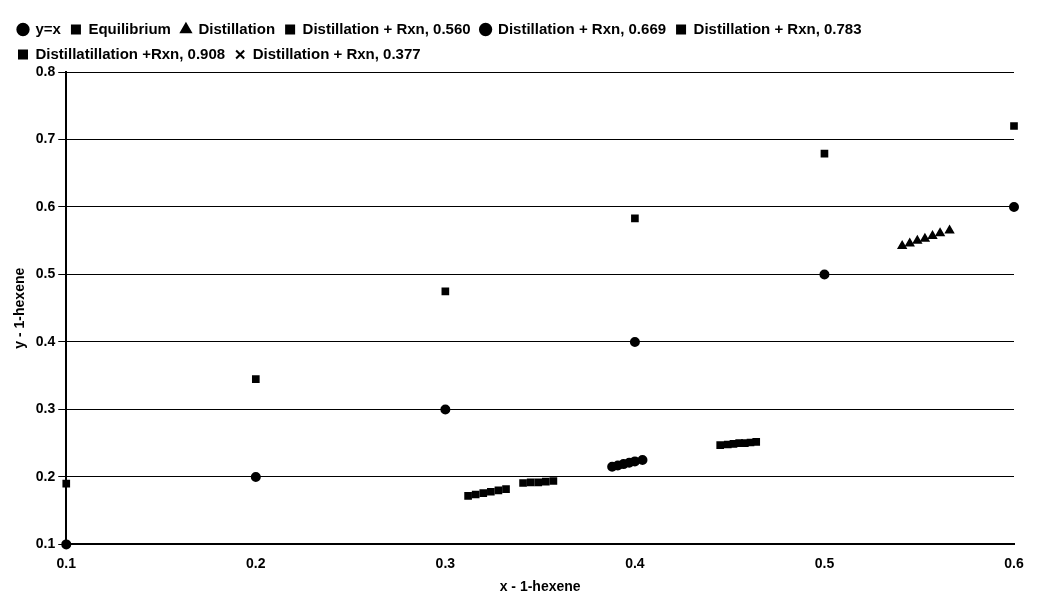 The width and height of the screenshot is (1042, 608). Describe the element at coordinates (635, 562) in the screenshot. I see `x-tick-label: 0.4` at that location.